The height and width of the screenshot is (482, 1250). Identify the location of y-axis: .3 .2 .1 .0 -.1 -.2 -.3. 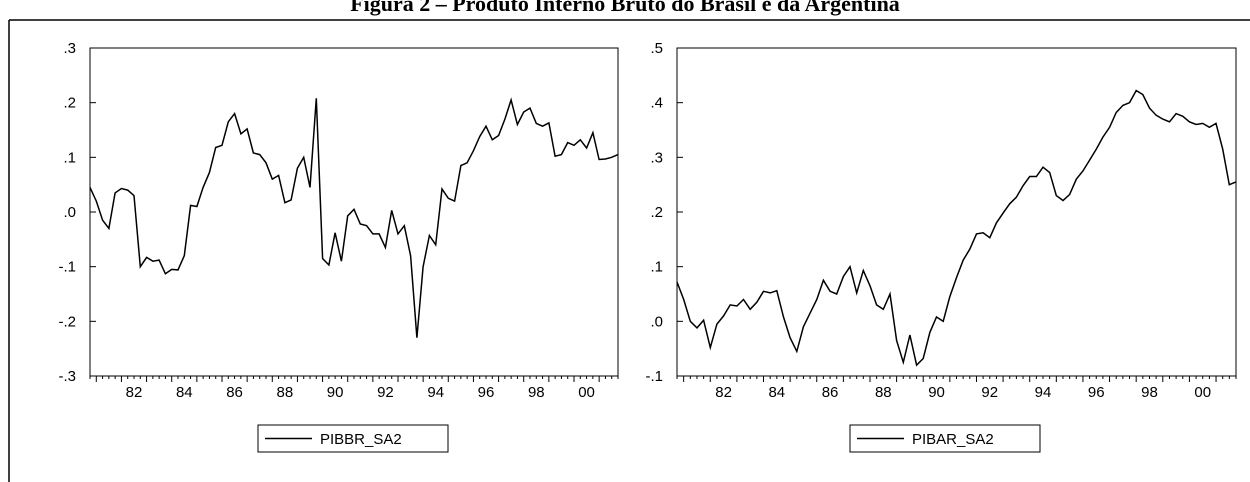
(77, 212).